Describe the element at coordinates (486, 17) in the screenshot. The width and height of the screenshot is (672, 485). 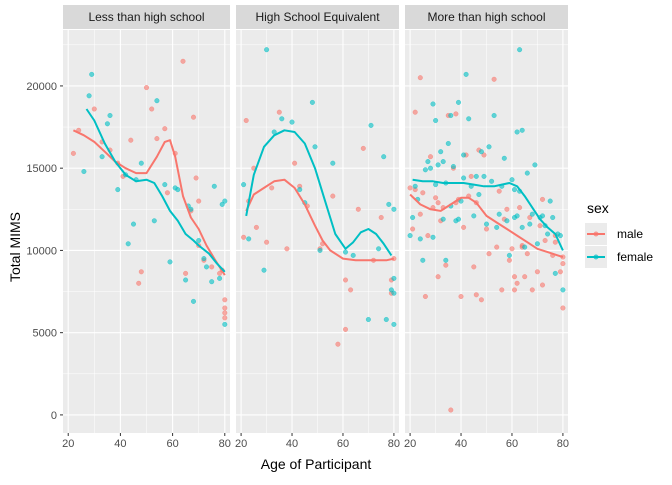
I see `facet-strip-label: More than high school` at that location.